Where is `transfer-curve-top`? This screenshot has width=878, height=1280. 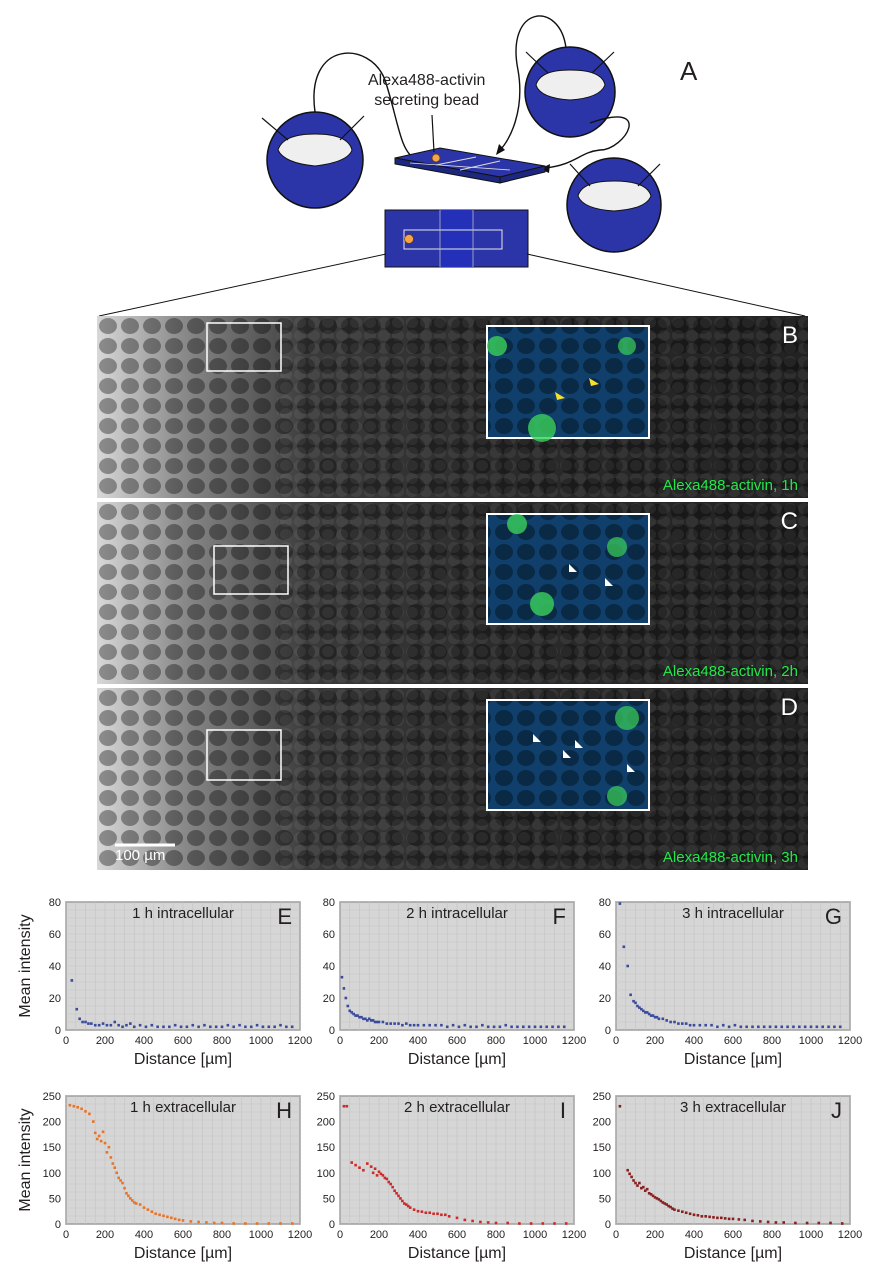 transfer-curve-top is located at coordinates (533, 83).